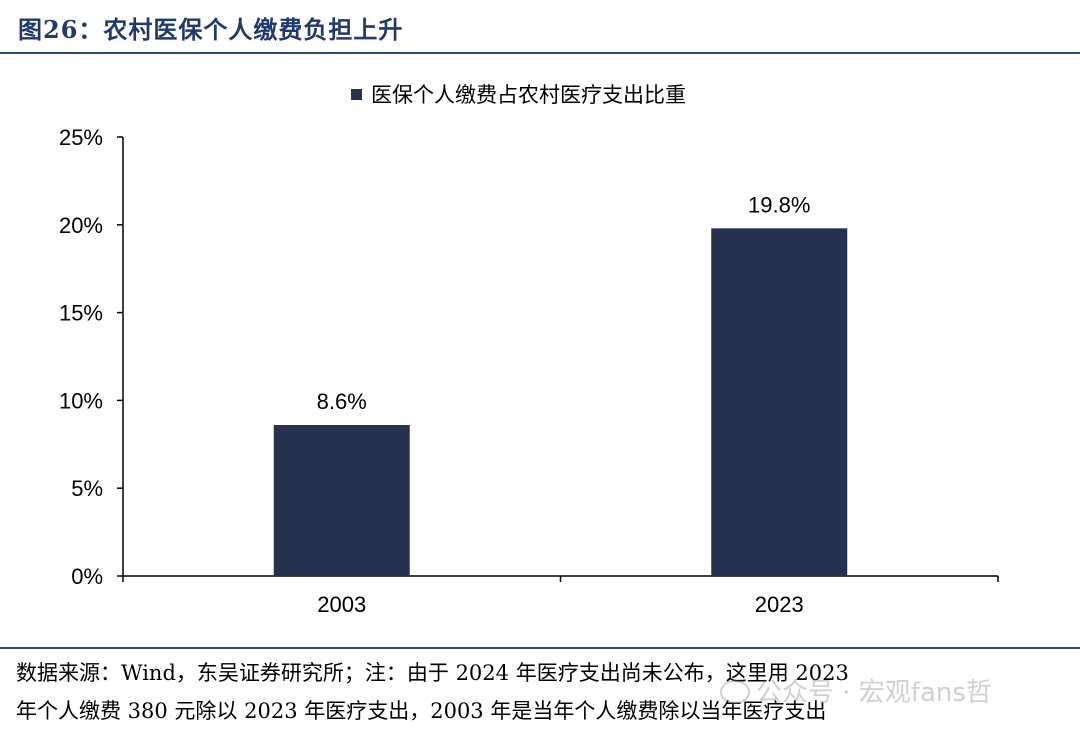  Describe the element at coordinates (87, 488) in the screenshot. I see `y-tick-label: 5%` at that location.